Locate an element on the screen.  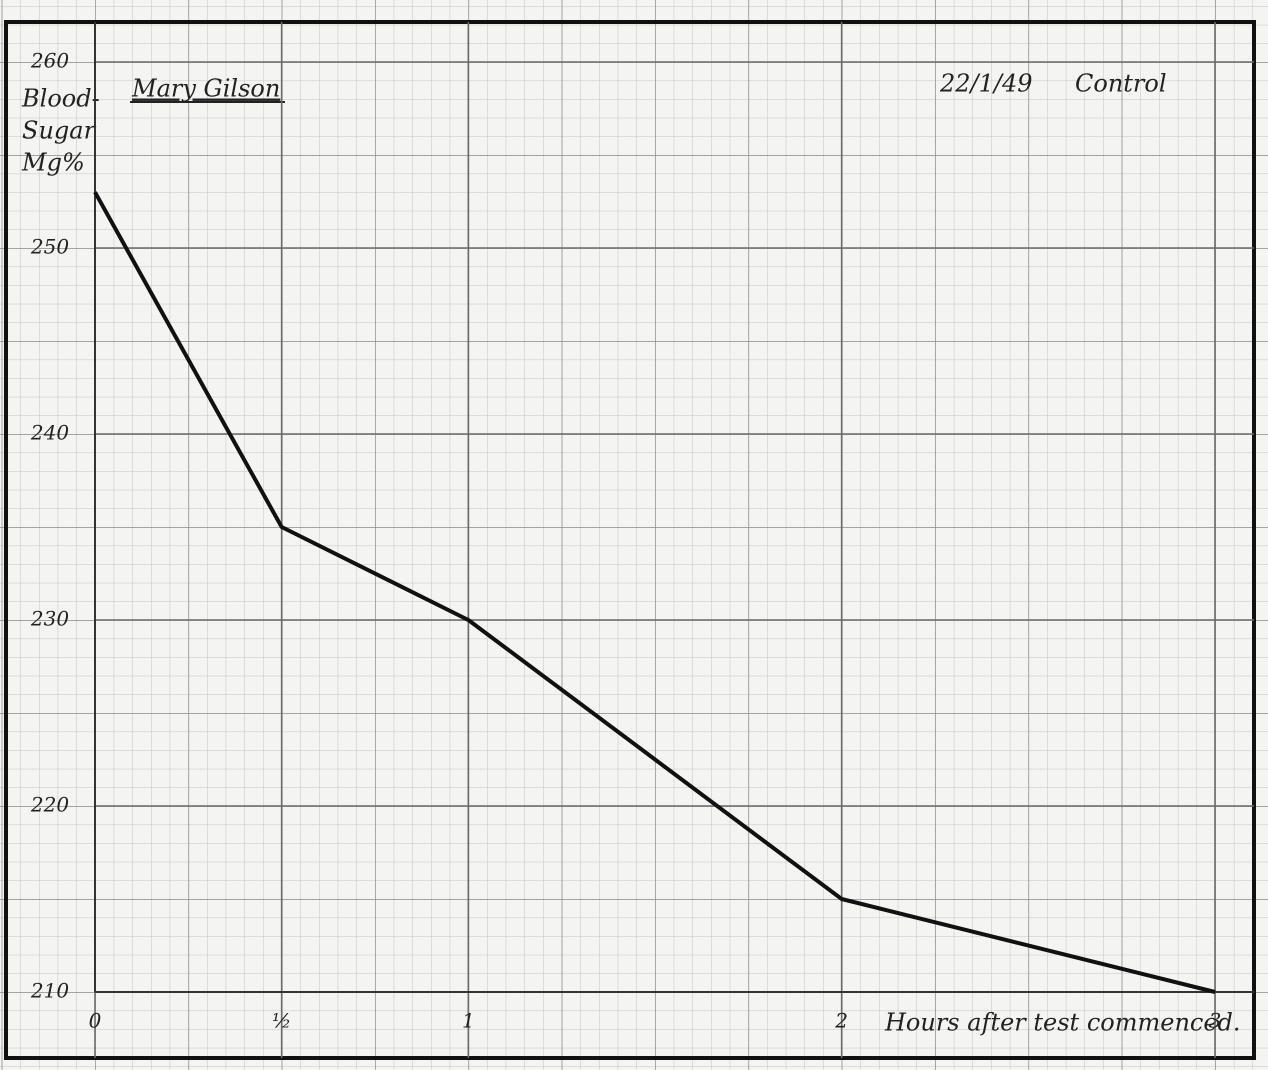
y-tick-label: 230 is located at coordinates (49, 619).